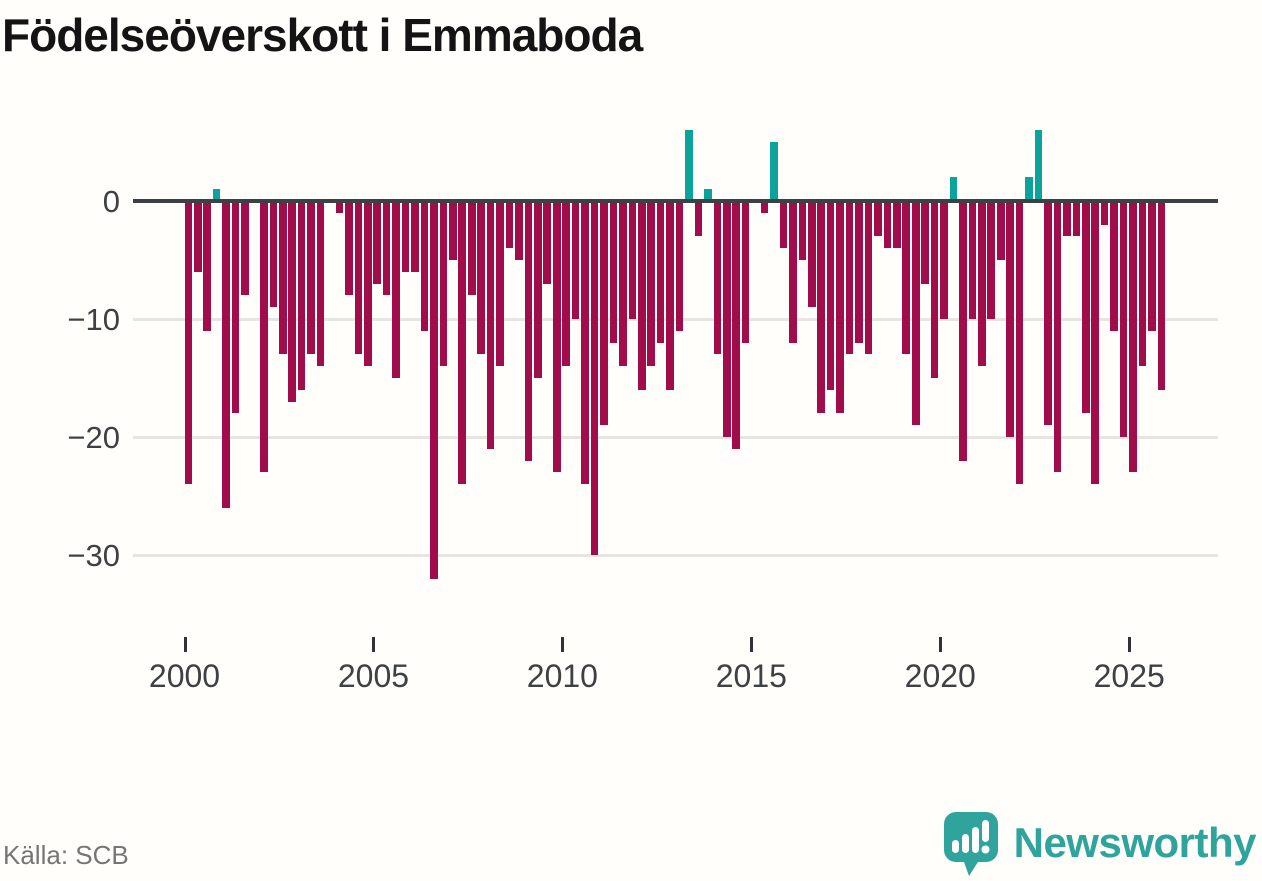 The height and width of the screenshot is (881, 1262). What do you see at coordinates (519, 230) in the screenshot?
I see `bar-2008-Q4` at bounding box center [519, 230].